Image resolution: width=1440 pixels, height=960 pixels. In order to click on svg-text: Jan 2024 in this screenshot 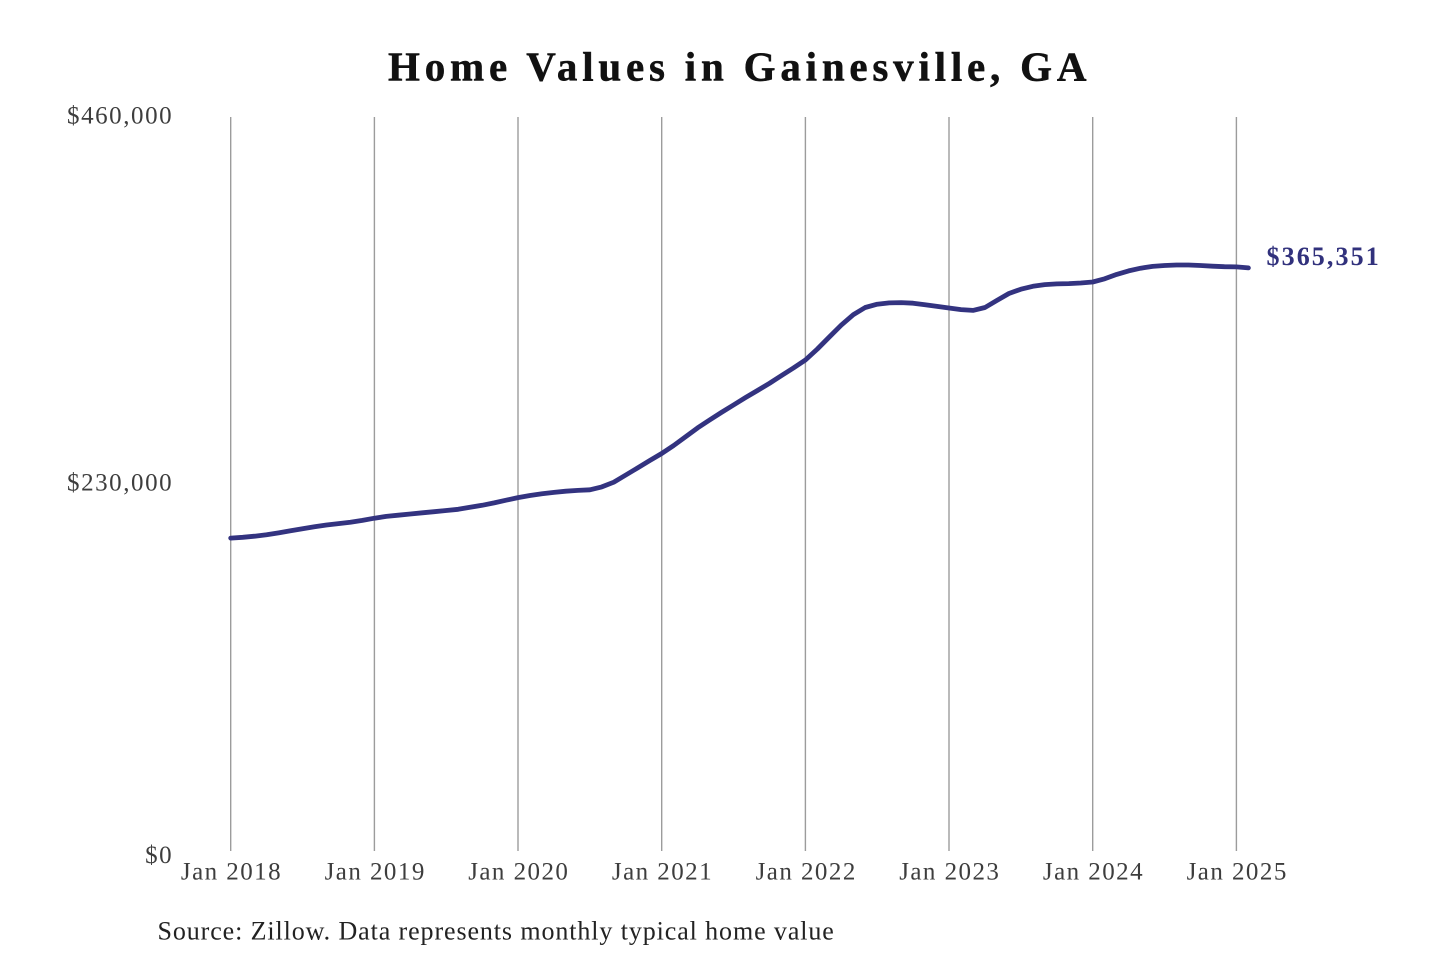, I will do `click(1093, 872)`.